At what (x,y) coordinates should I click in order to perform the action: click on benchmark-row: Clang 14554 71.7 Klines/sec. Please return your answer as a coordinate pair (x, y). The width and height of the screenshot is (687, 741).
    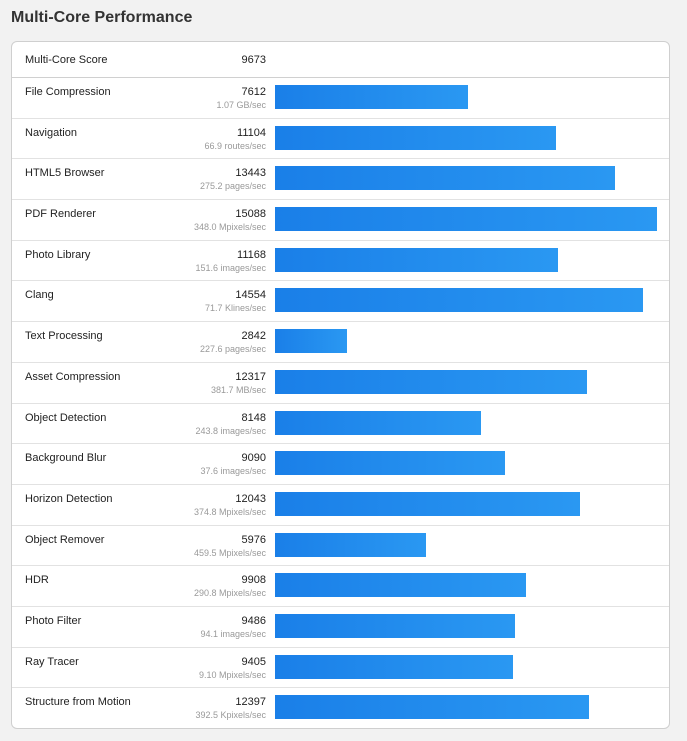
    Looking at the image, I should click on (340, 302).